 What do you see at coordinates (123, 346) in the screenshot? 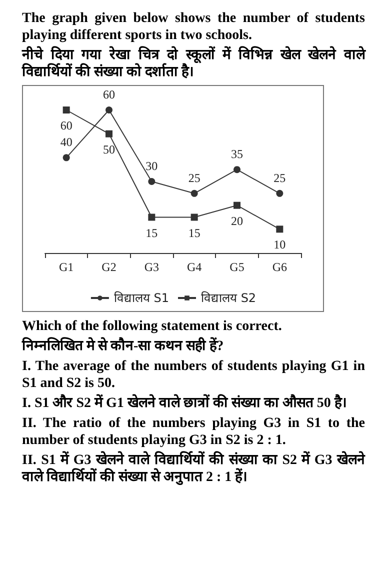
I see `text: निम्नलिखित मे से कौन-सा कथन सही हें?` at bounding box center [123, 346].